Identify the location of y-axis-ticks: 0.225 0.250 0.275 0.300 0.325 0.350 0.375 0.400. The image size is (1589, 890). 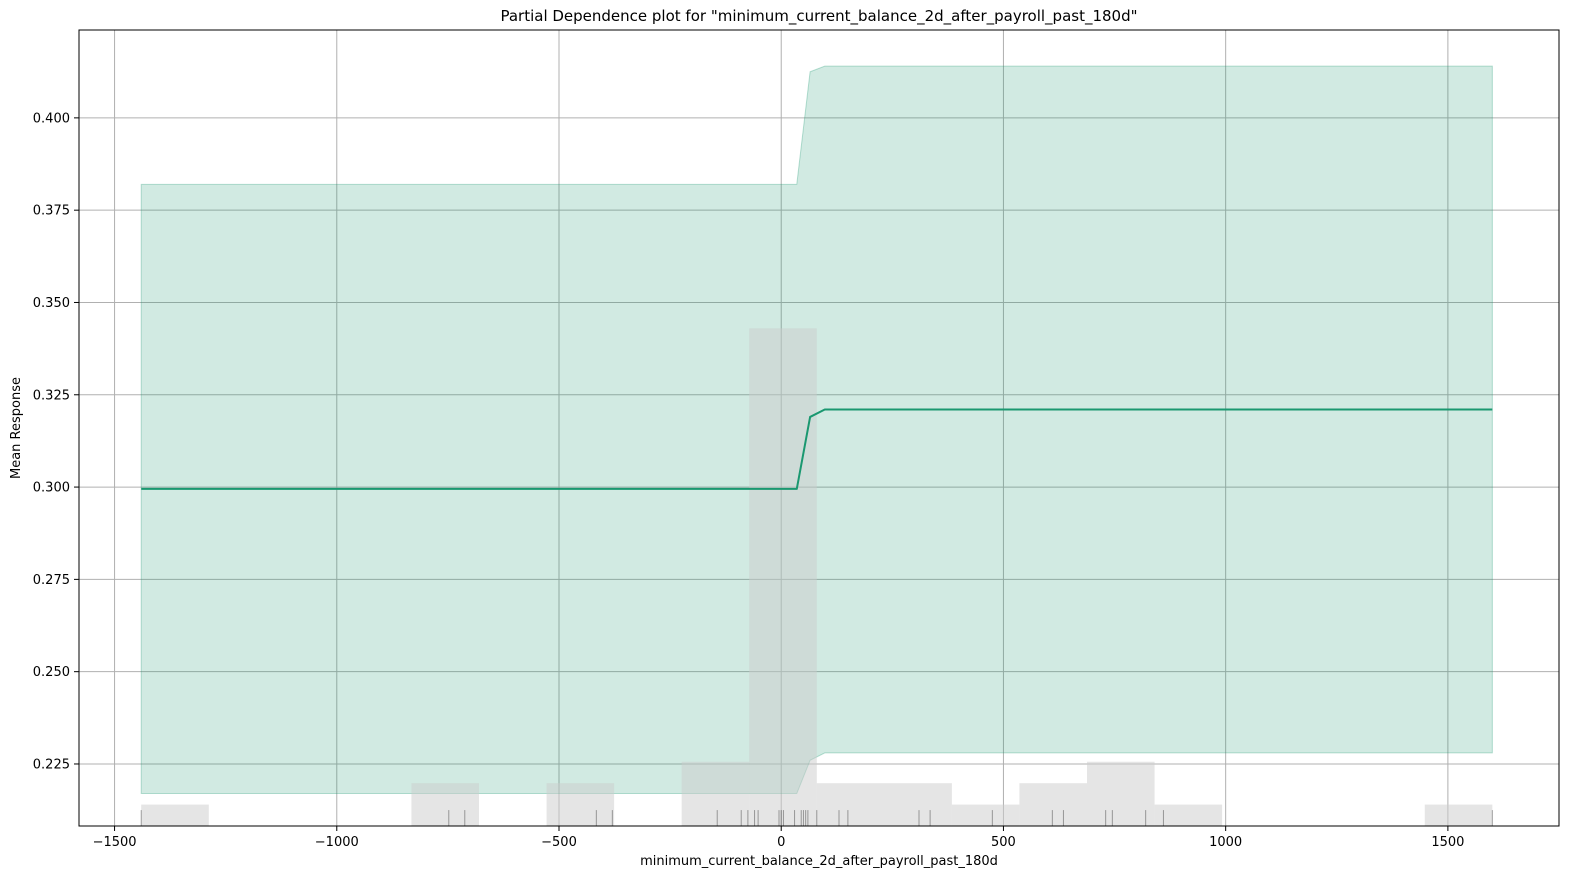
(56, 441).